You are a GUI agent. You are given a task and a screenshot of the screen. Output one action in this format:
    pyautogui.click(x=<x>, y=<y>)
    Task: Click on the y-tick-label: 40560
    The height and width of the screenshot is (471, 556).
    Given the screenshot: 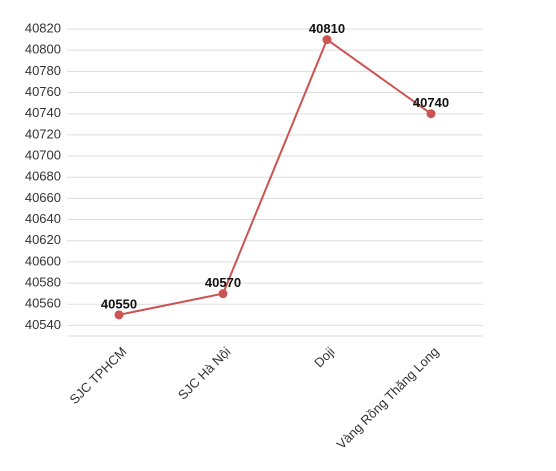 What is the action you would take?
    pyautogui.click(x=43, y=303)
    